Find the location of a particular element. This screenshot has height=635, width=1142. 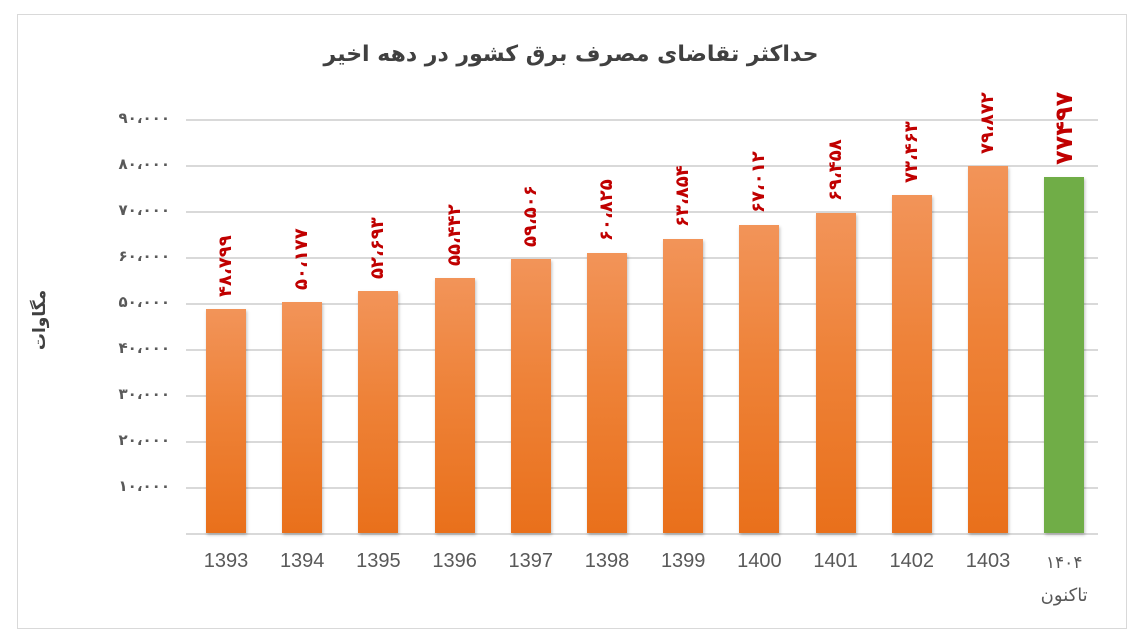

y-axis-label: مگاوات is located at coordinates (40, 320).